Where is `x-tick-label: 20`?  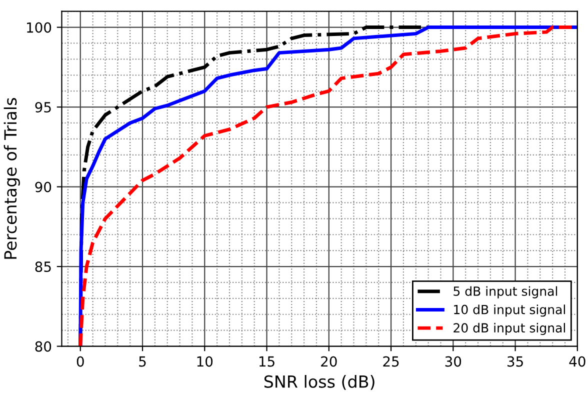
x-tick-label: 20 is located at coordinates (329, 361).